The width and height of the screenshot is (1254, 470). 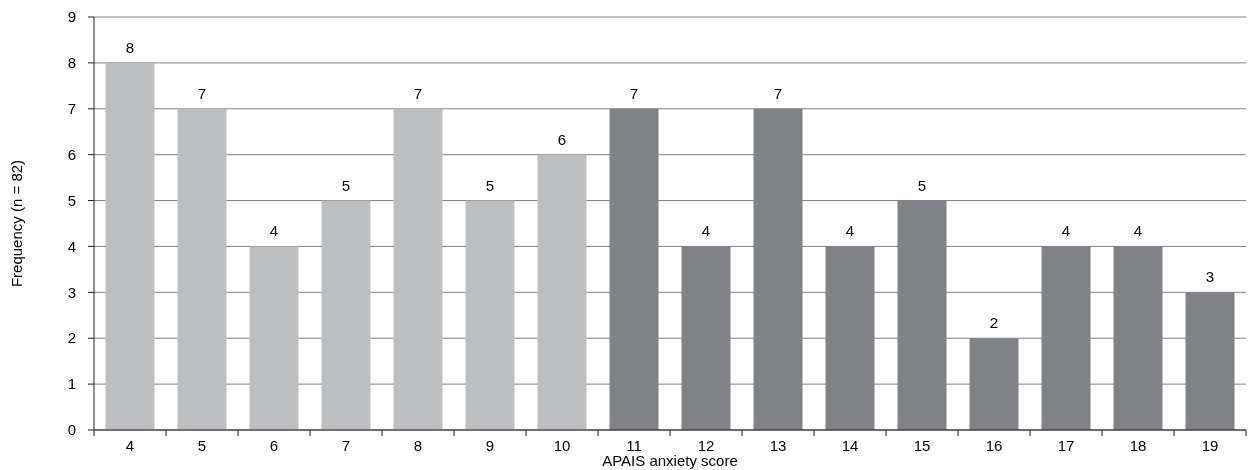 What do you see at coordinates (706, 445) in the screenshot?
I see `x-tick-label: 12` at bounding box center [706, 445].